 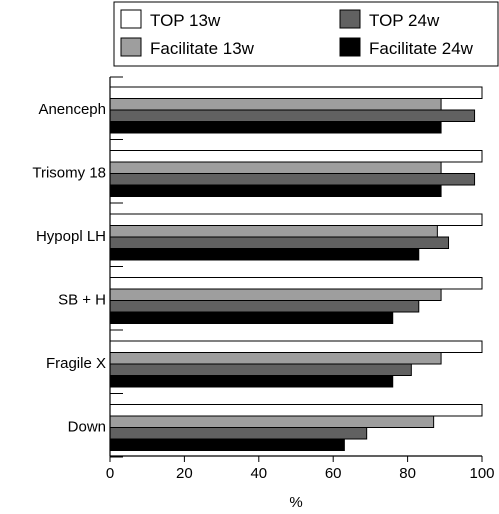 What do you see at coordinates (184, 473) in the screenshot?
I see `x-tick-label: 20` at bounding box center [184, 473].